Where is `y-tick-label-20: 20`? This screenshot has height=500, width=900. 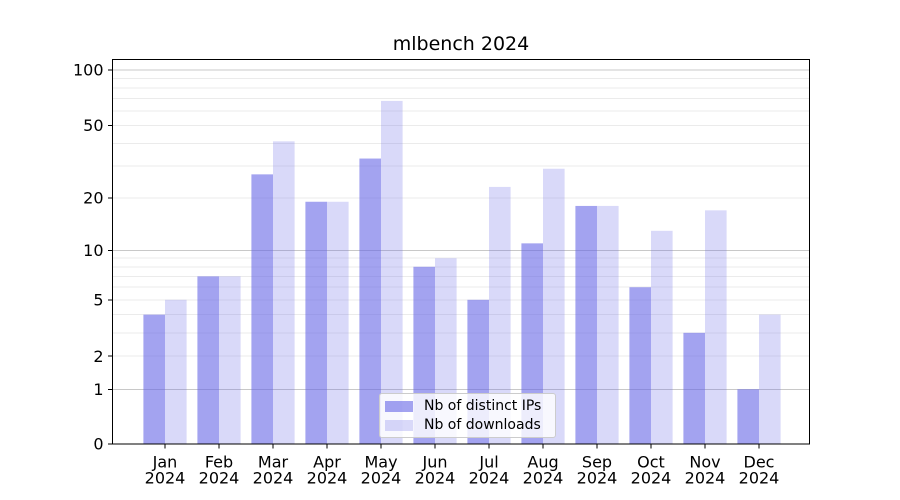 y-tick-label-20: 20 is located at coordinates (93, 197).